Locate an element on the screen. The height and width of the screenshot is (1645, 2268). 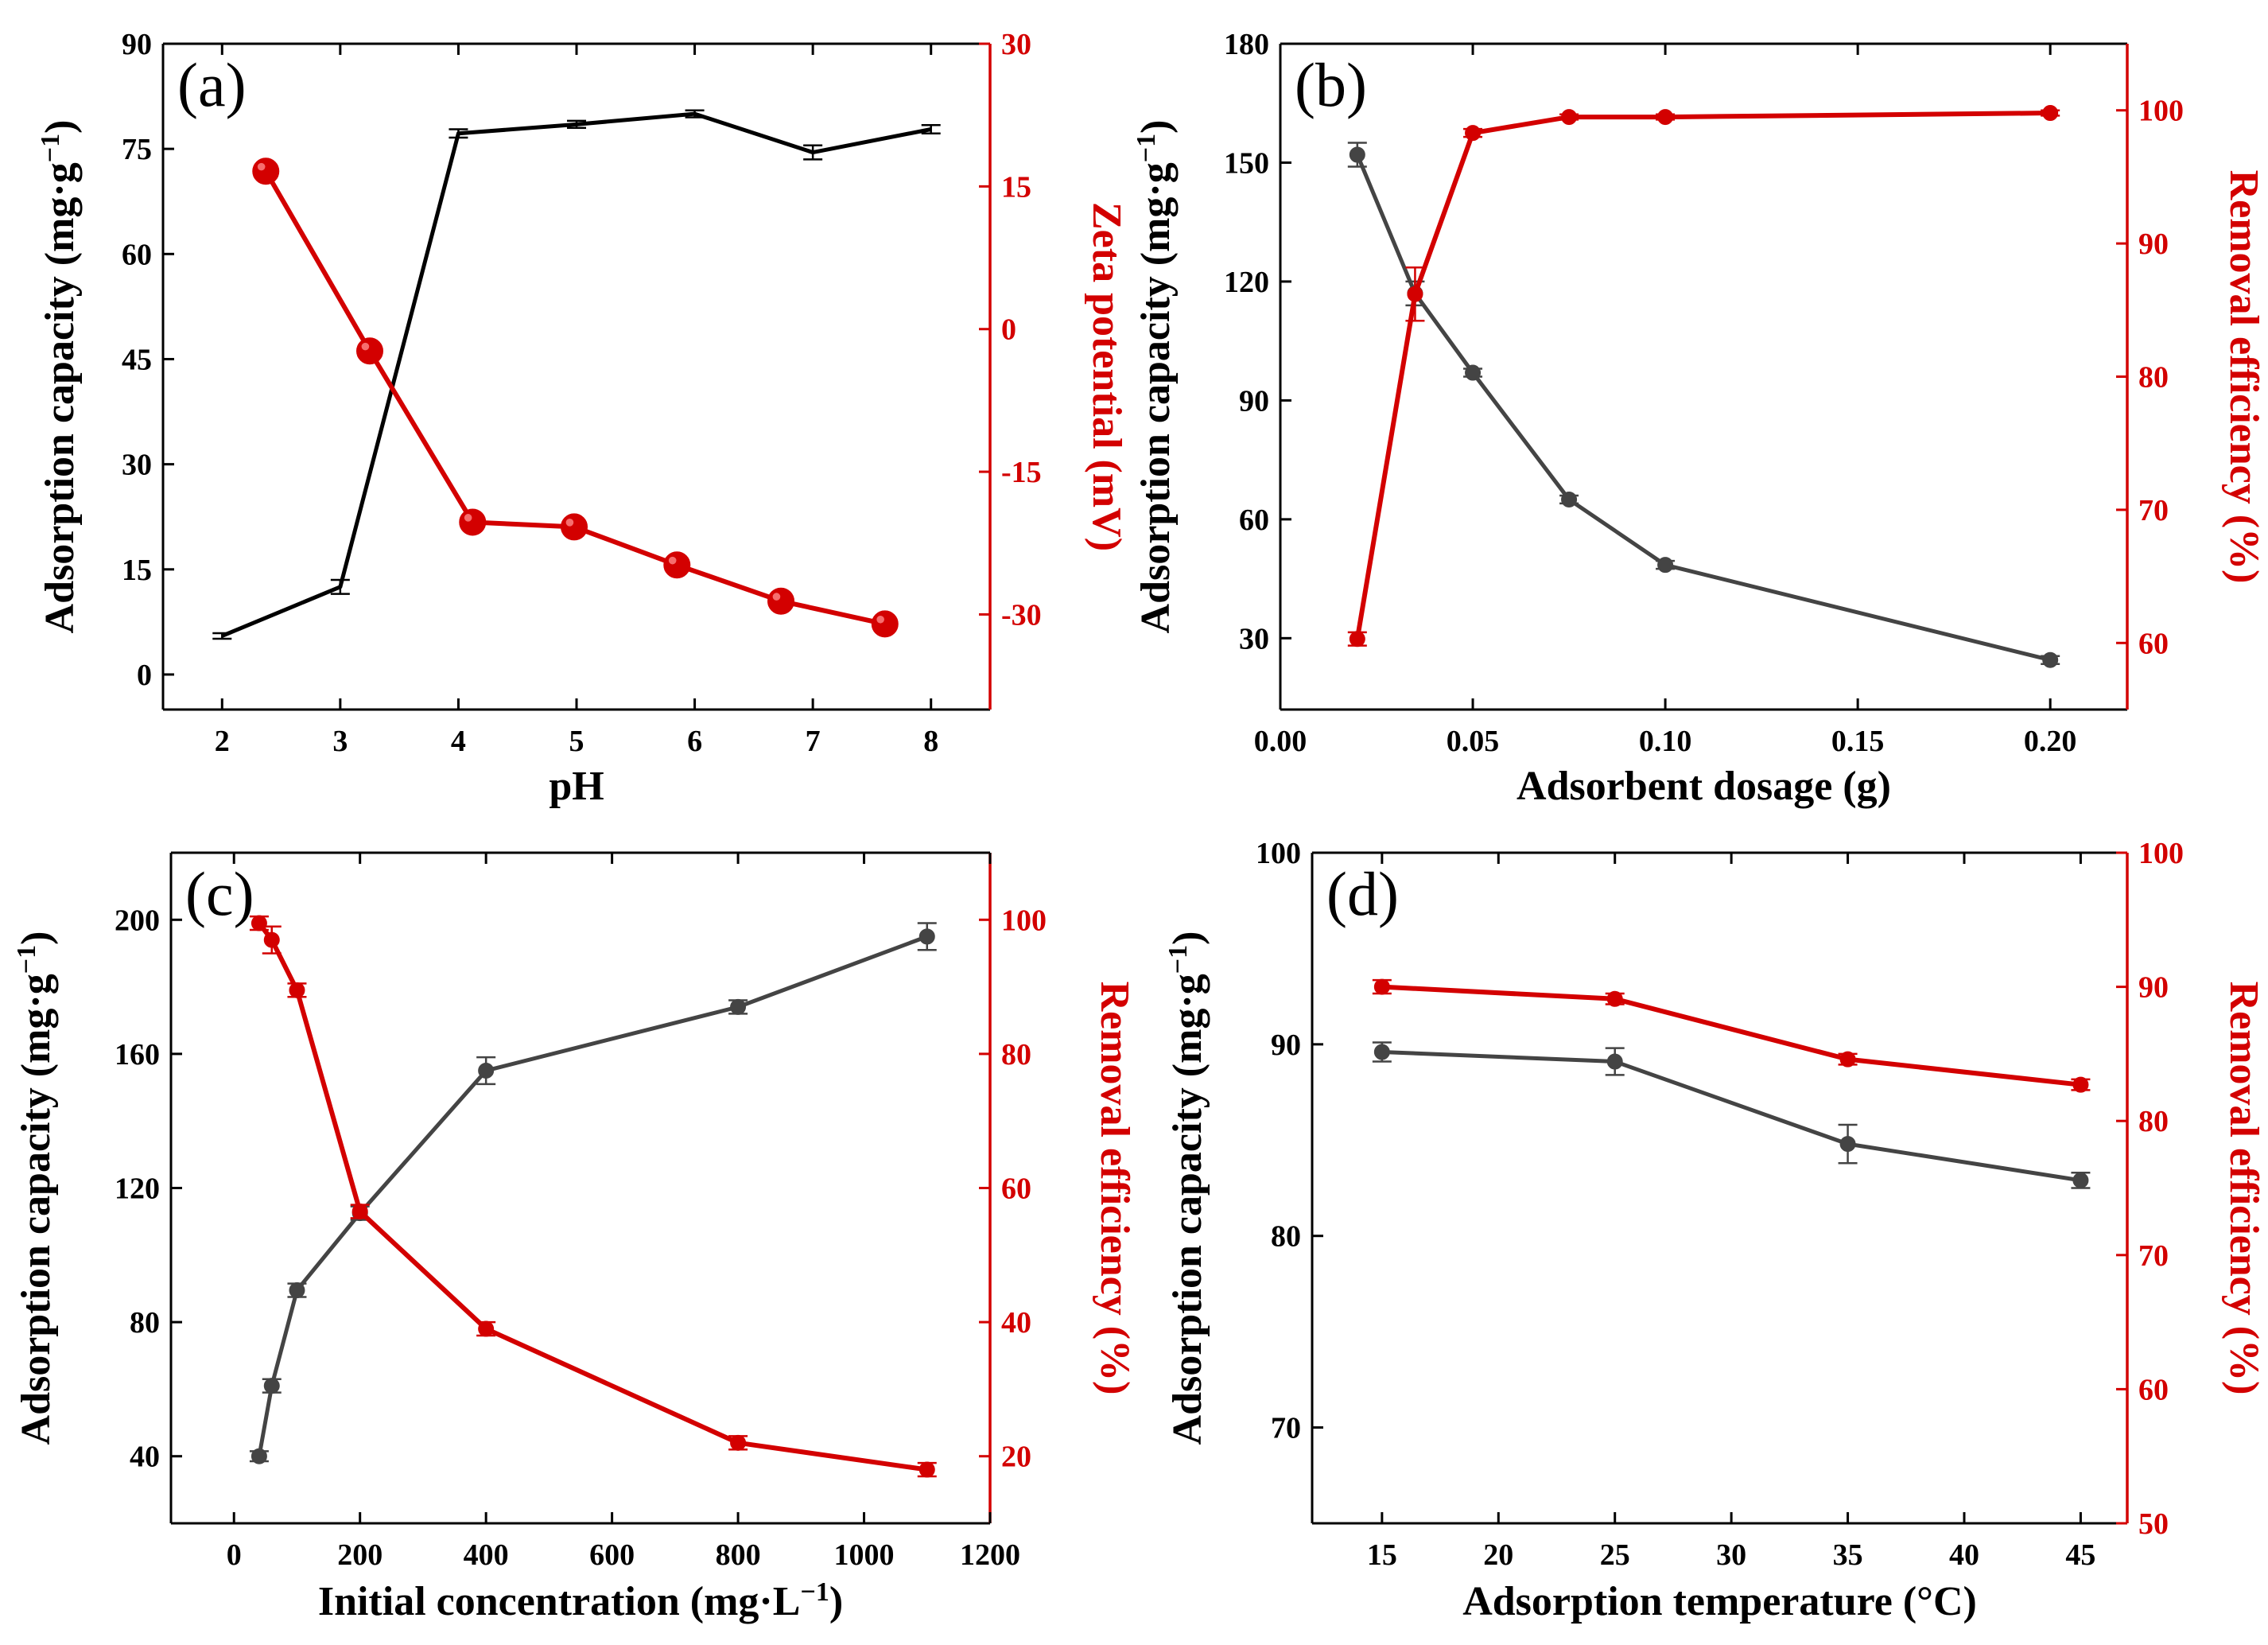
x-tick-label: 7 is located at coordinates (813, 741).